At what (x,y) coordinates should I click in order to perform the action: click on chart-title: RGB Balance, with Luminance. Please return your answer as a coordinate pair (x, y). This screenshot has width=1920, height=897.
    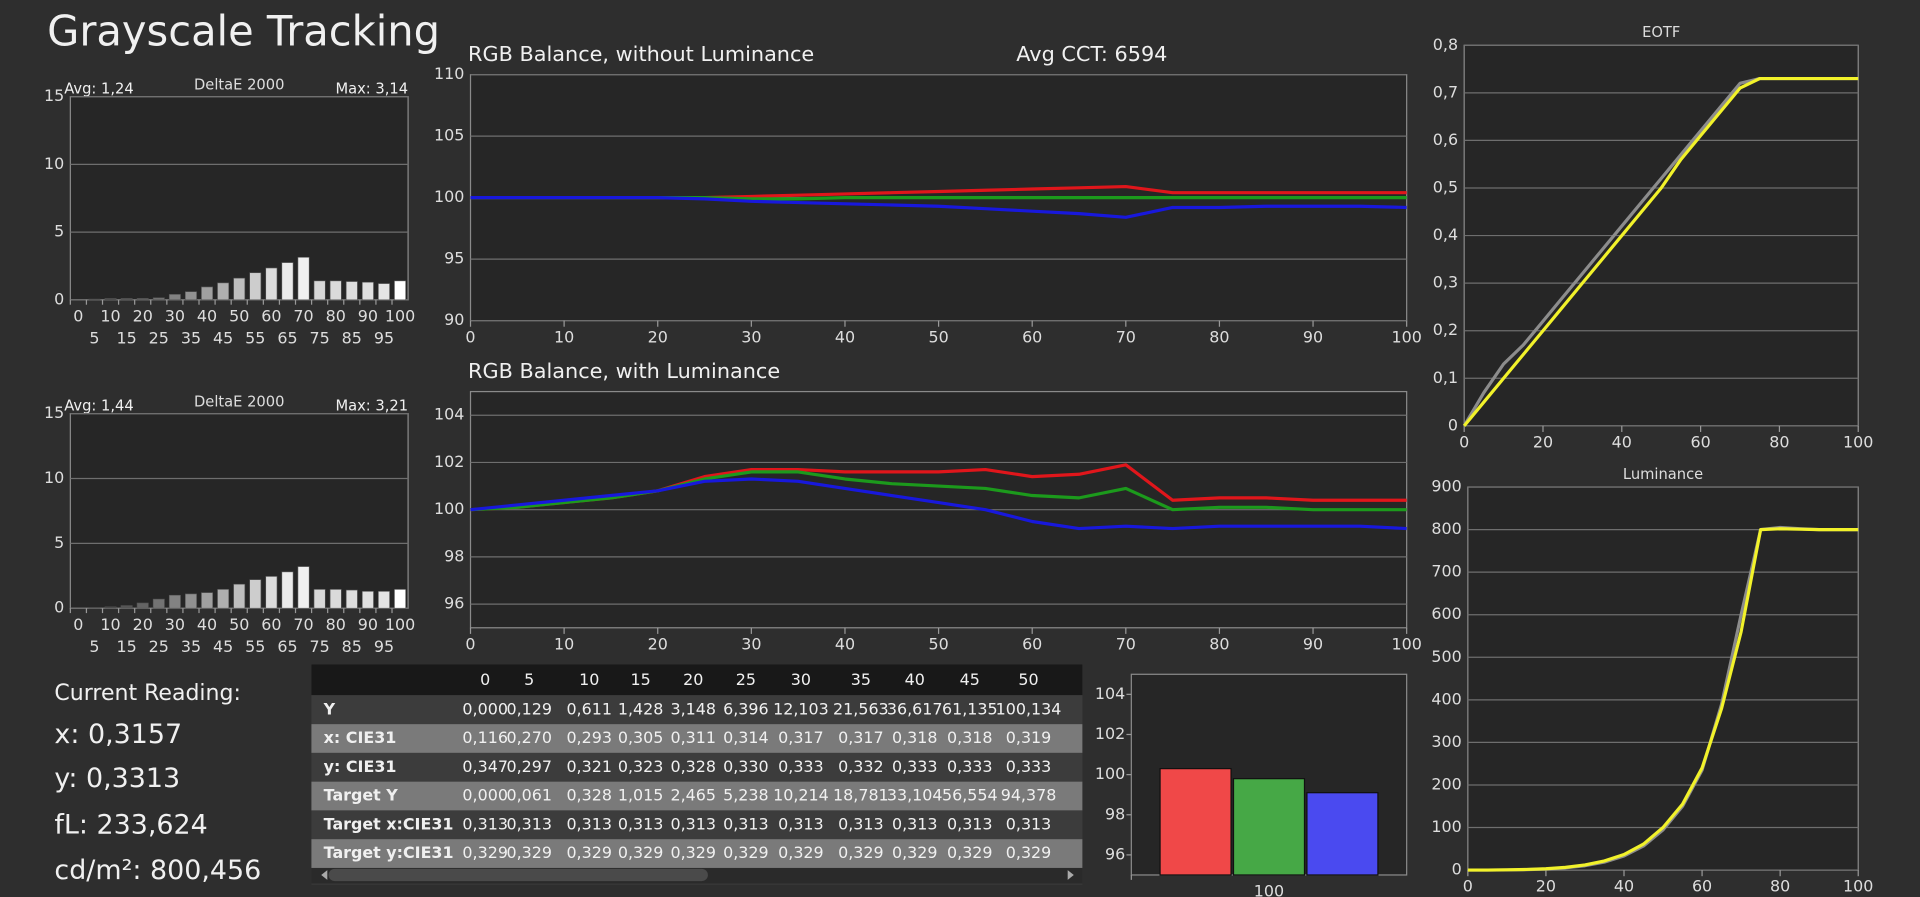
    Looking at the image, I should click on (624, 371).